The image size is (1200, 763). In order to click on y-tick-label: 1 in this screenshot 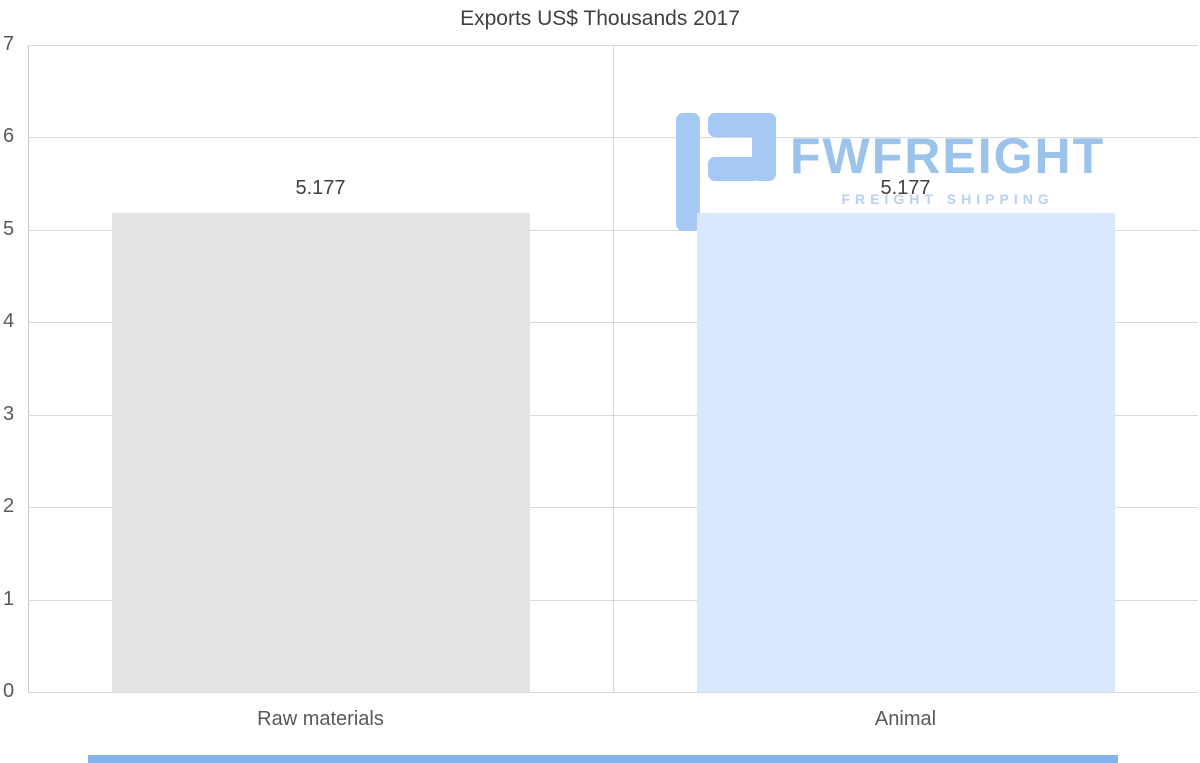, I will do `click(9, 598)`.